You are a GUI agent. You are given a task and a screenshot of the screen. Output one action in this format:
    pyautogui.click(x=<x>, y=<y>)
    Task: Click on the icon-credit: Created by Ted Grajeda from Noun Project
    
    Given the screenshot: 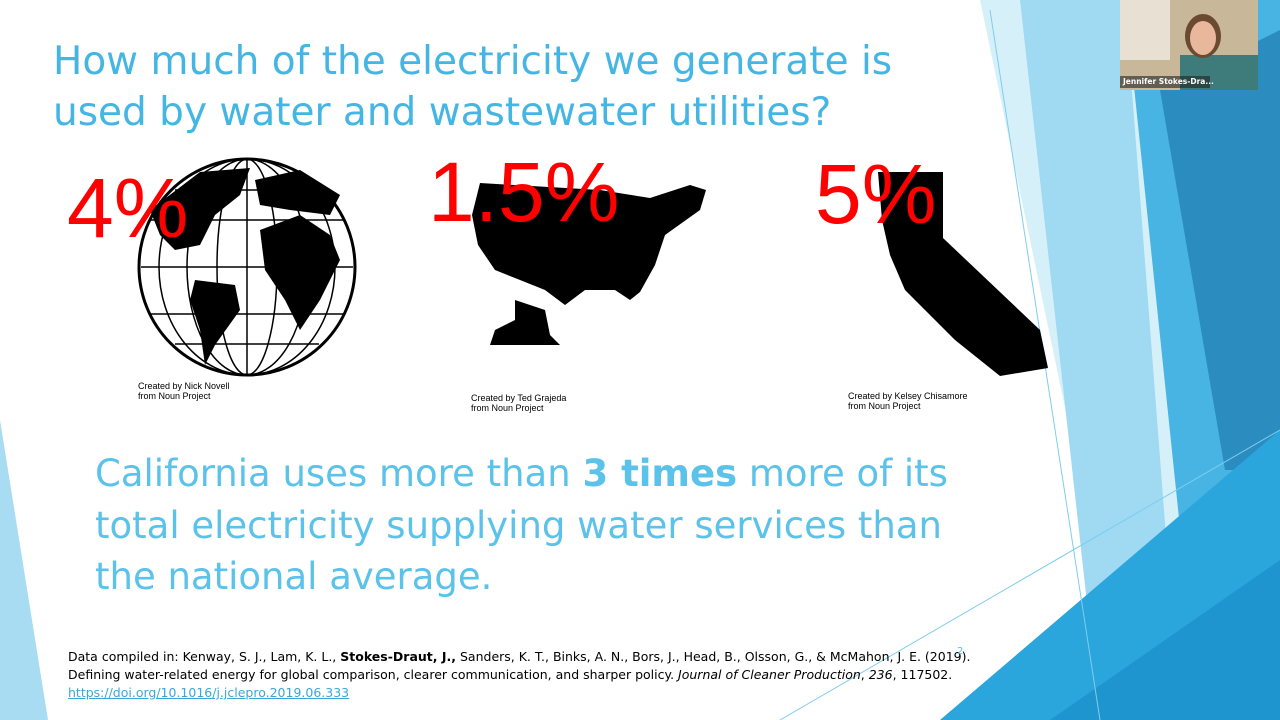 What is the action you would take?
    pyautogui.click(x=518, y=403)
    